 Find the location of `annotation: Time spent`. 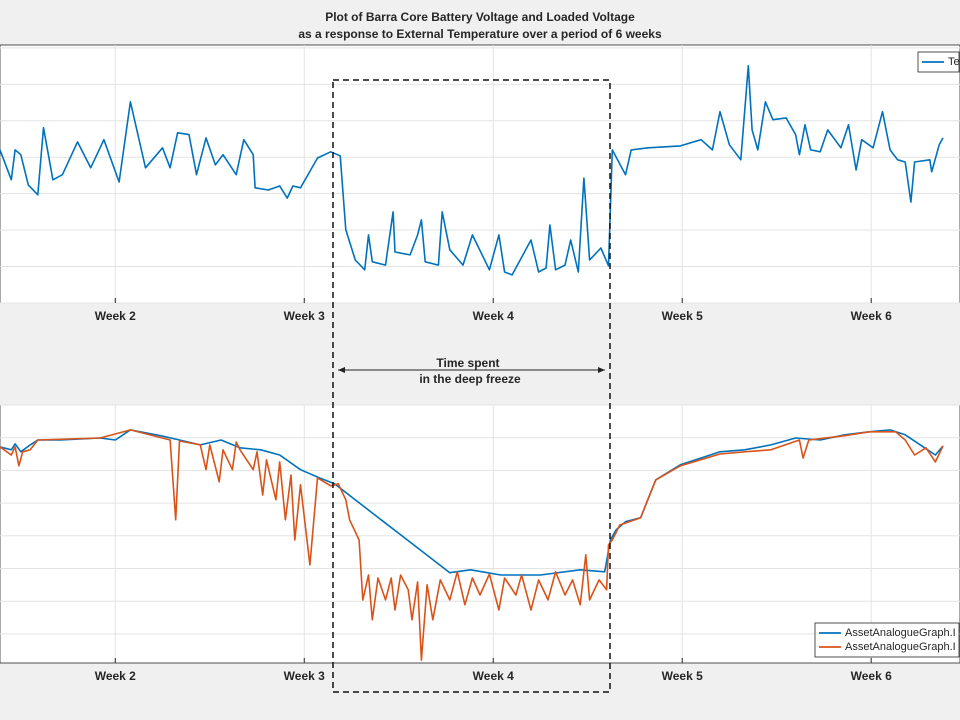

annotation: Time spent is located at coordinates (467, 363).